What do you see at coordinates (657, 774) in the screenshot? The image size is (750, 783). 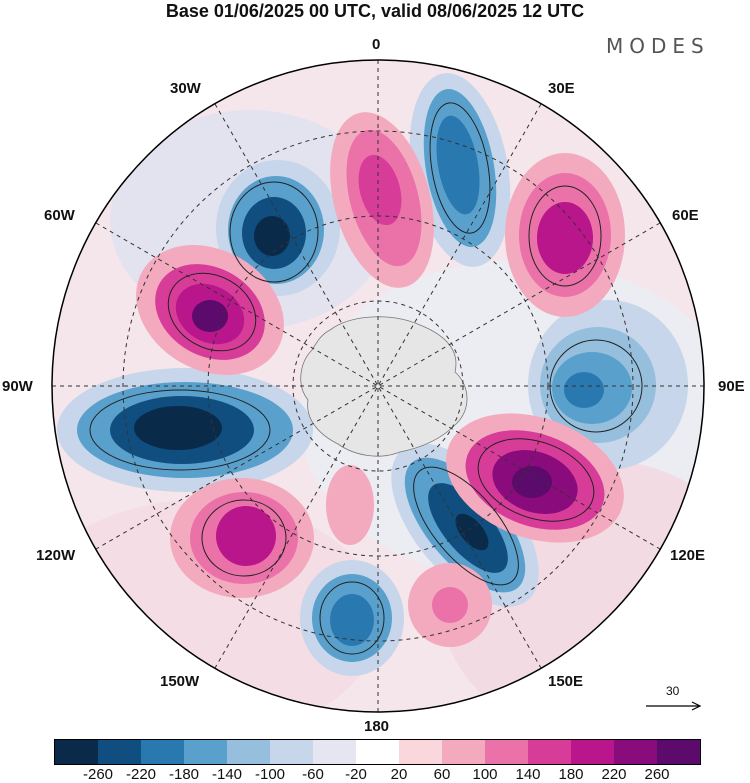 I see `colorbar-tick-label: 260` at bounding box center [657, 774].